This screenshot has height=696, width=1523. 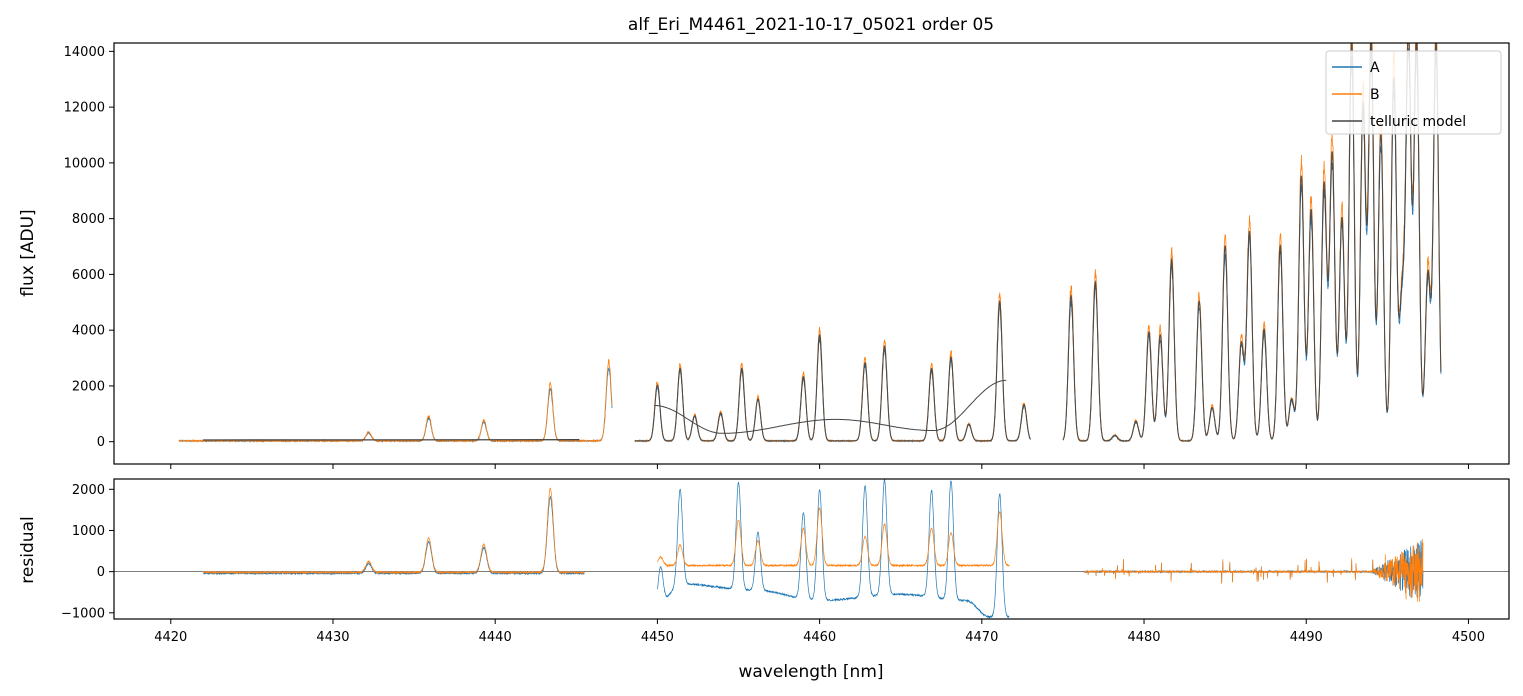 I want to click on residual-x-tick-label: 4440, so click(x=495, y=637).